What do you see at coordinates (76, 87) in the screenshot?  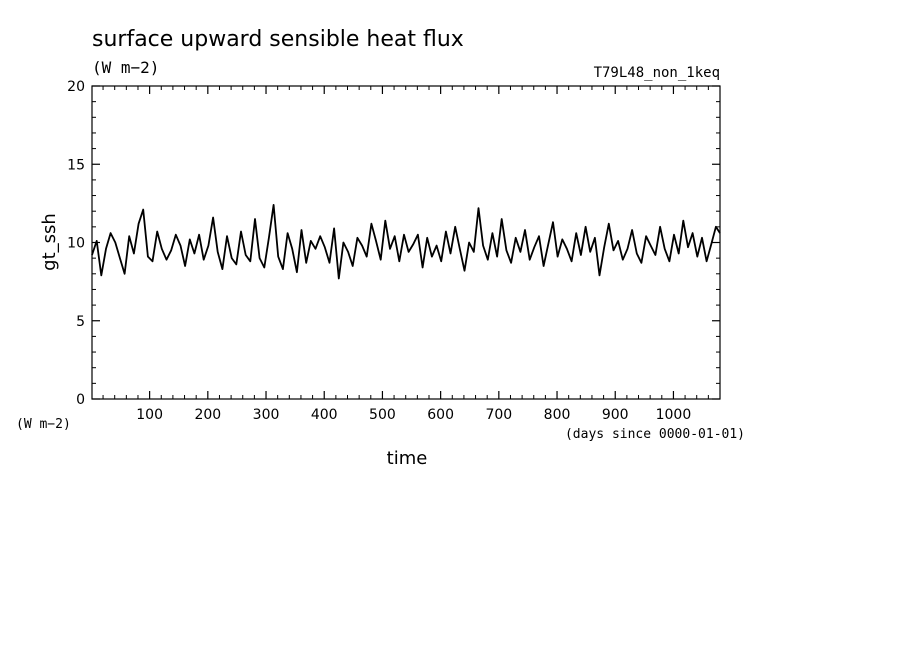 I see `y-tick-label: 20` at bounding box center [76, 87].